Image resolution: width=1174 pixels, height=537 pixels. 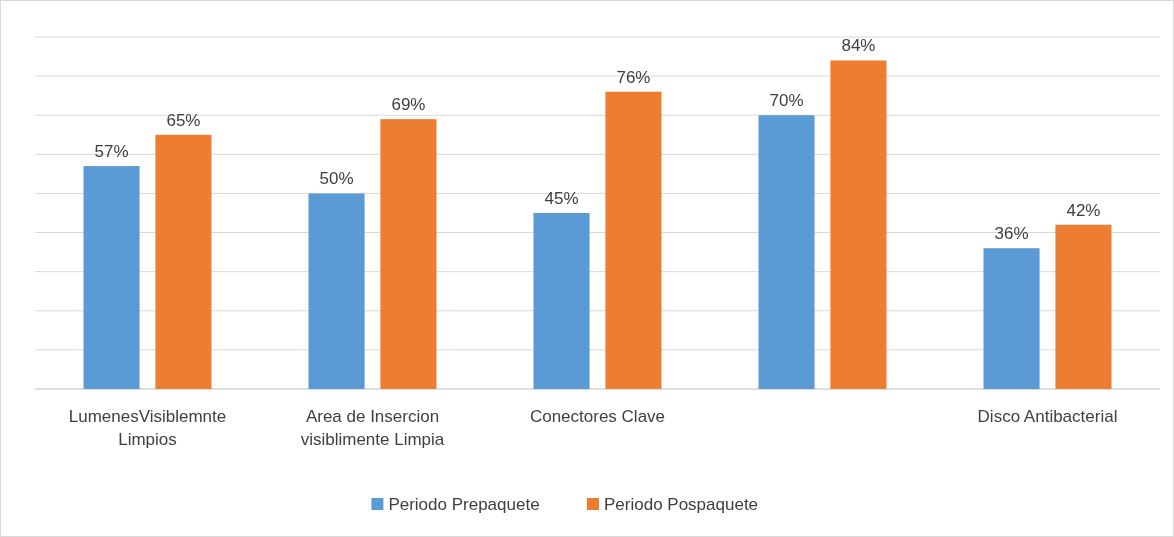 What do you see at coordinates (1047, 416) in the screenshot?
I see `x-tick-label: Disco Antibacterial` at bounding box center [1047, 416].